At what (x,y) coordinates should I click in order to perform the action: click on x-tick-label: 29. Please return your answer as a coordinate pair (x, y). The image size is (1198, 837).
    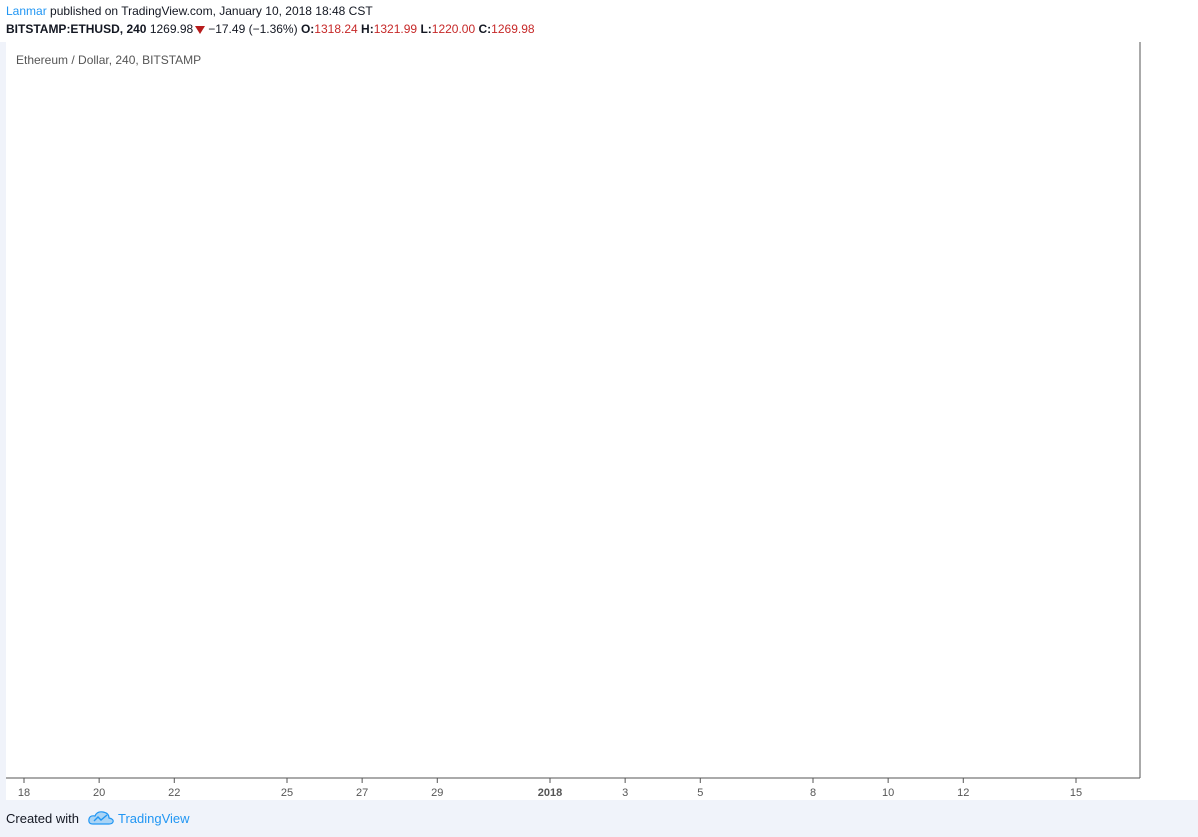
    Looking at the image, I should click on (437, 793).